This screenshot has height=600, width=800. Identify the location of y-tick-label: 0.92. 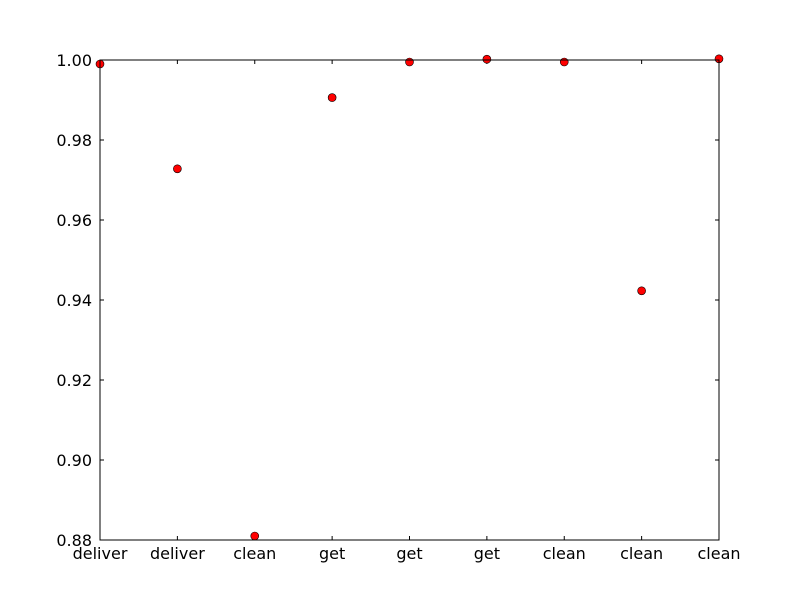
(74, 380).